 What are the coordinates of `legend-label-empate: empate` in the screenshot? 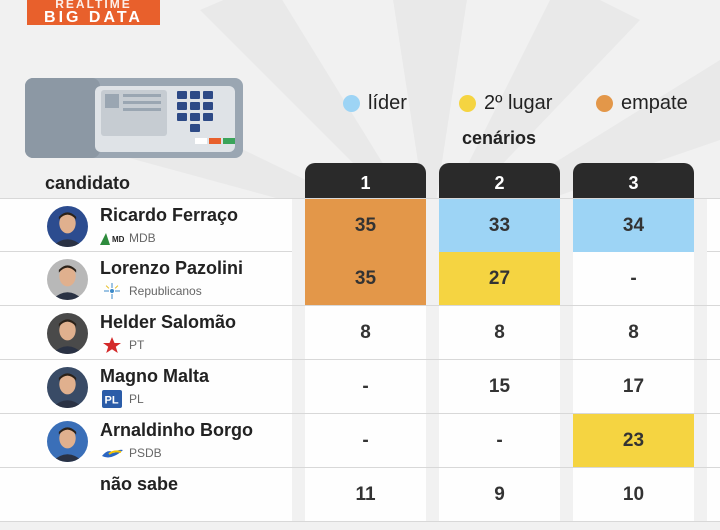 It's located at (654, 103).